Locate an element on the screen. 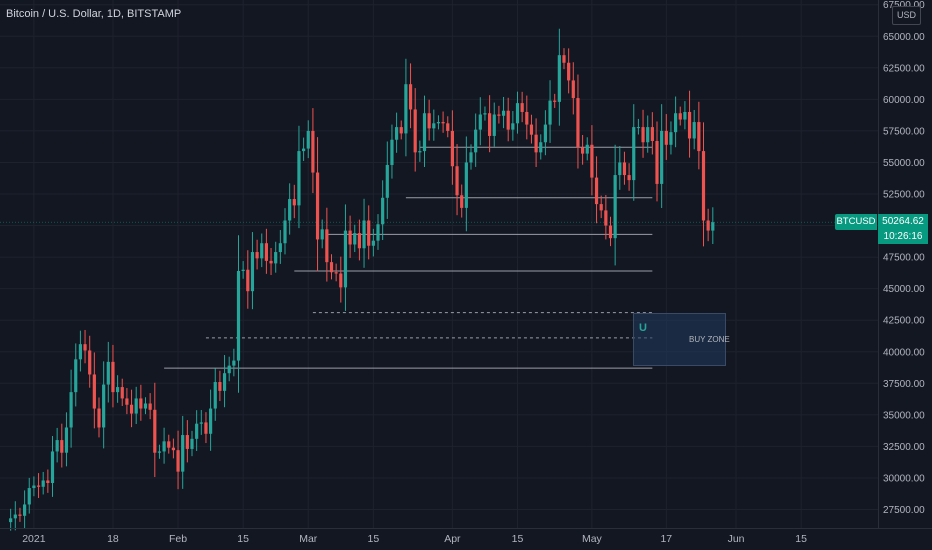 The height and width of the screenshot is (550, 932). price-tick-label: 37500.00 is located at coordinates (904, 384).